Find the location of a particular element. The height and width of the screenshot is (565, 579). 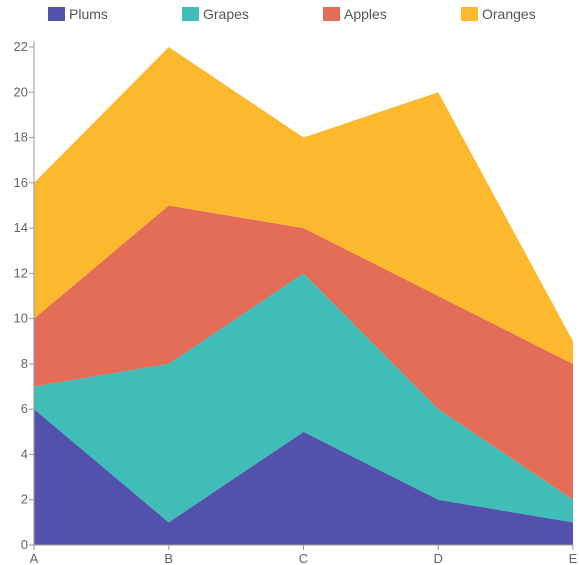

y-tick-label: 6 is located at coordinates (24, 408).